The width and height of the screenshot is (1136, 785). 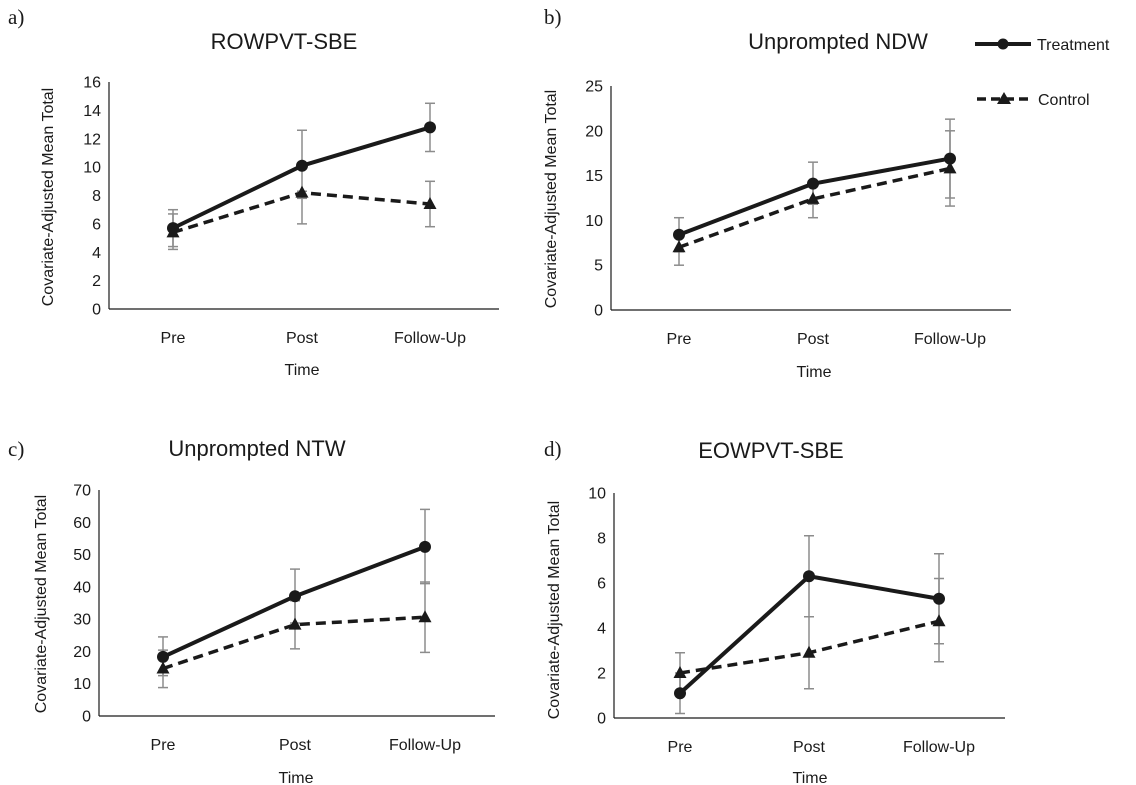 What do you see at coordinates (601, 539) in the screenshot?
I see `panel-d-y-tick-label: 8` at bounding box center [601, 539].